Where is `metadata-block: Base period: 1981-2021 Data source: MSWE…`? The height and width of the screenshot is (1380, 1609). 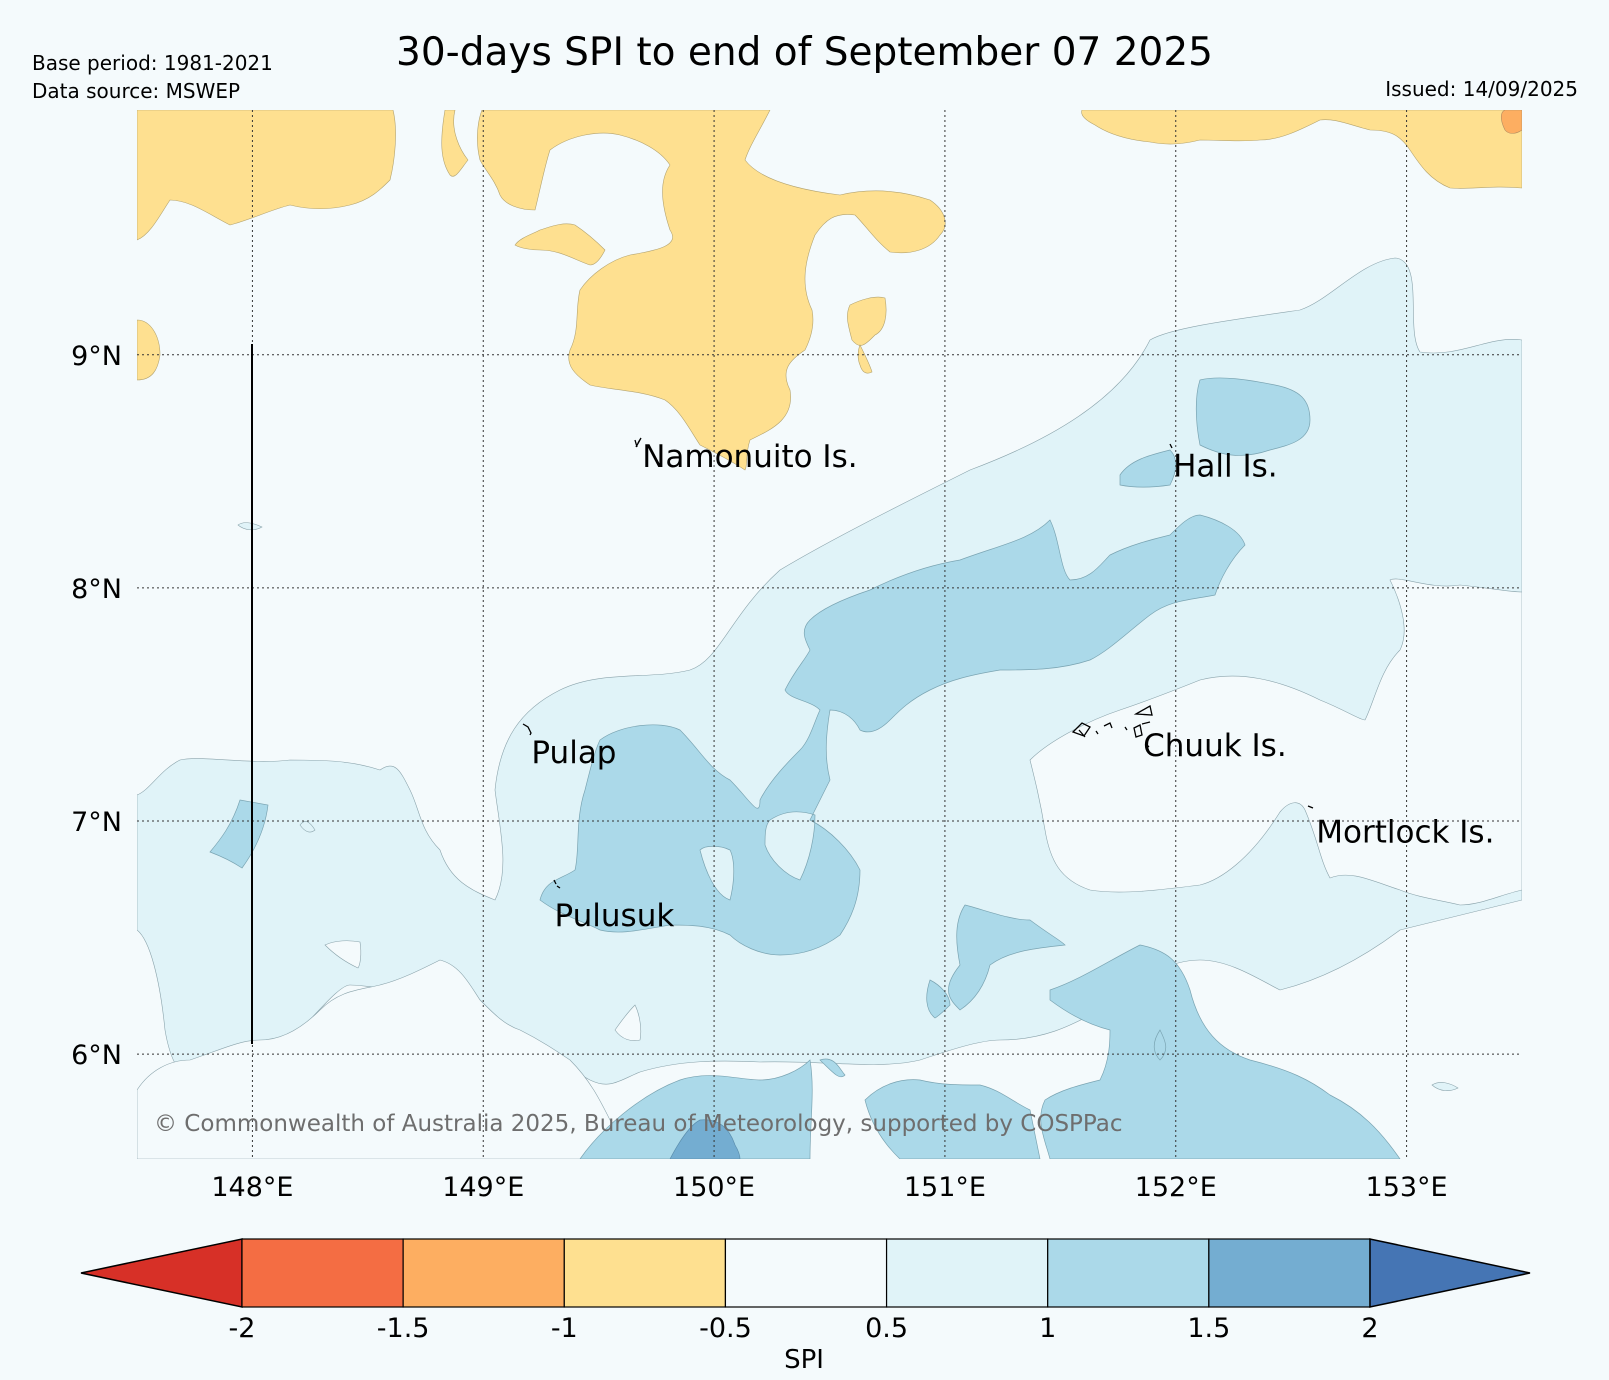
metadata-block: Base period: 1981-2021 Data source: MSWE… is located at coordinates (152, 77).